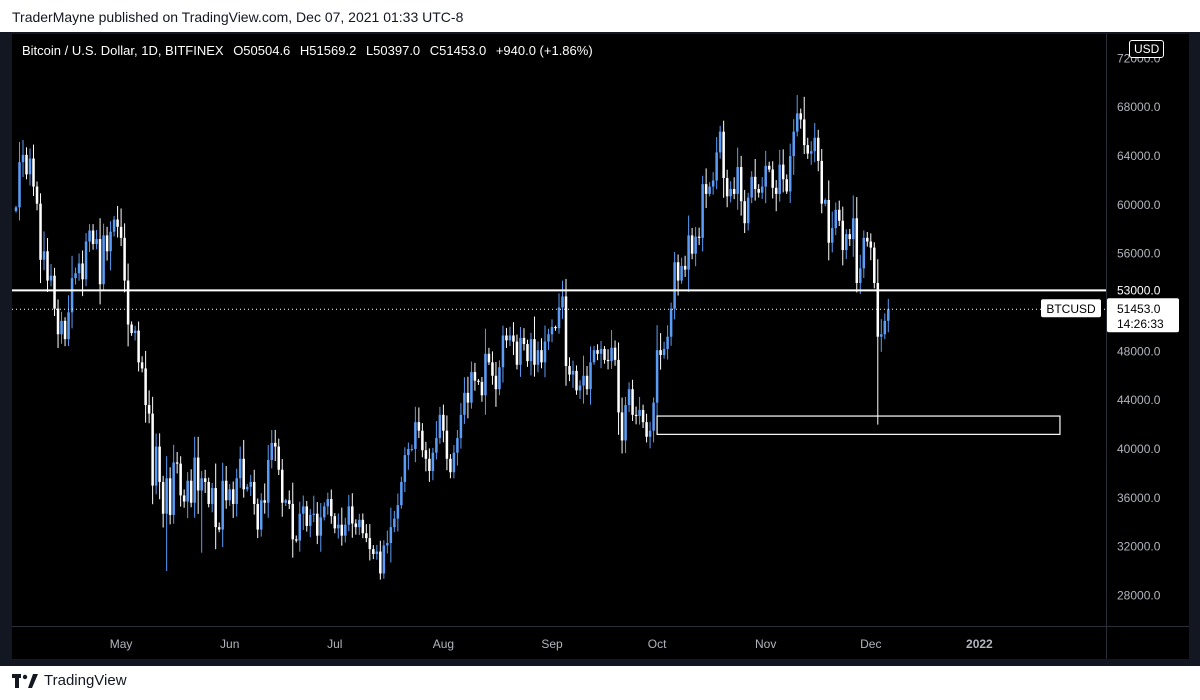  Describe the element at coordinates (657, 644) in the screenshot. I see `time-tick-label: Oct` at that location.